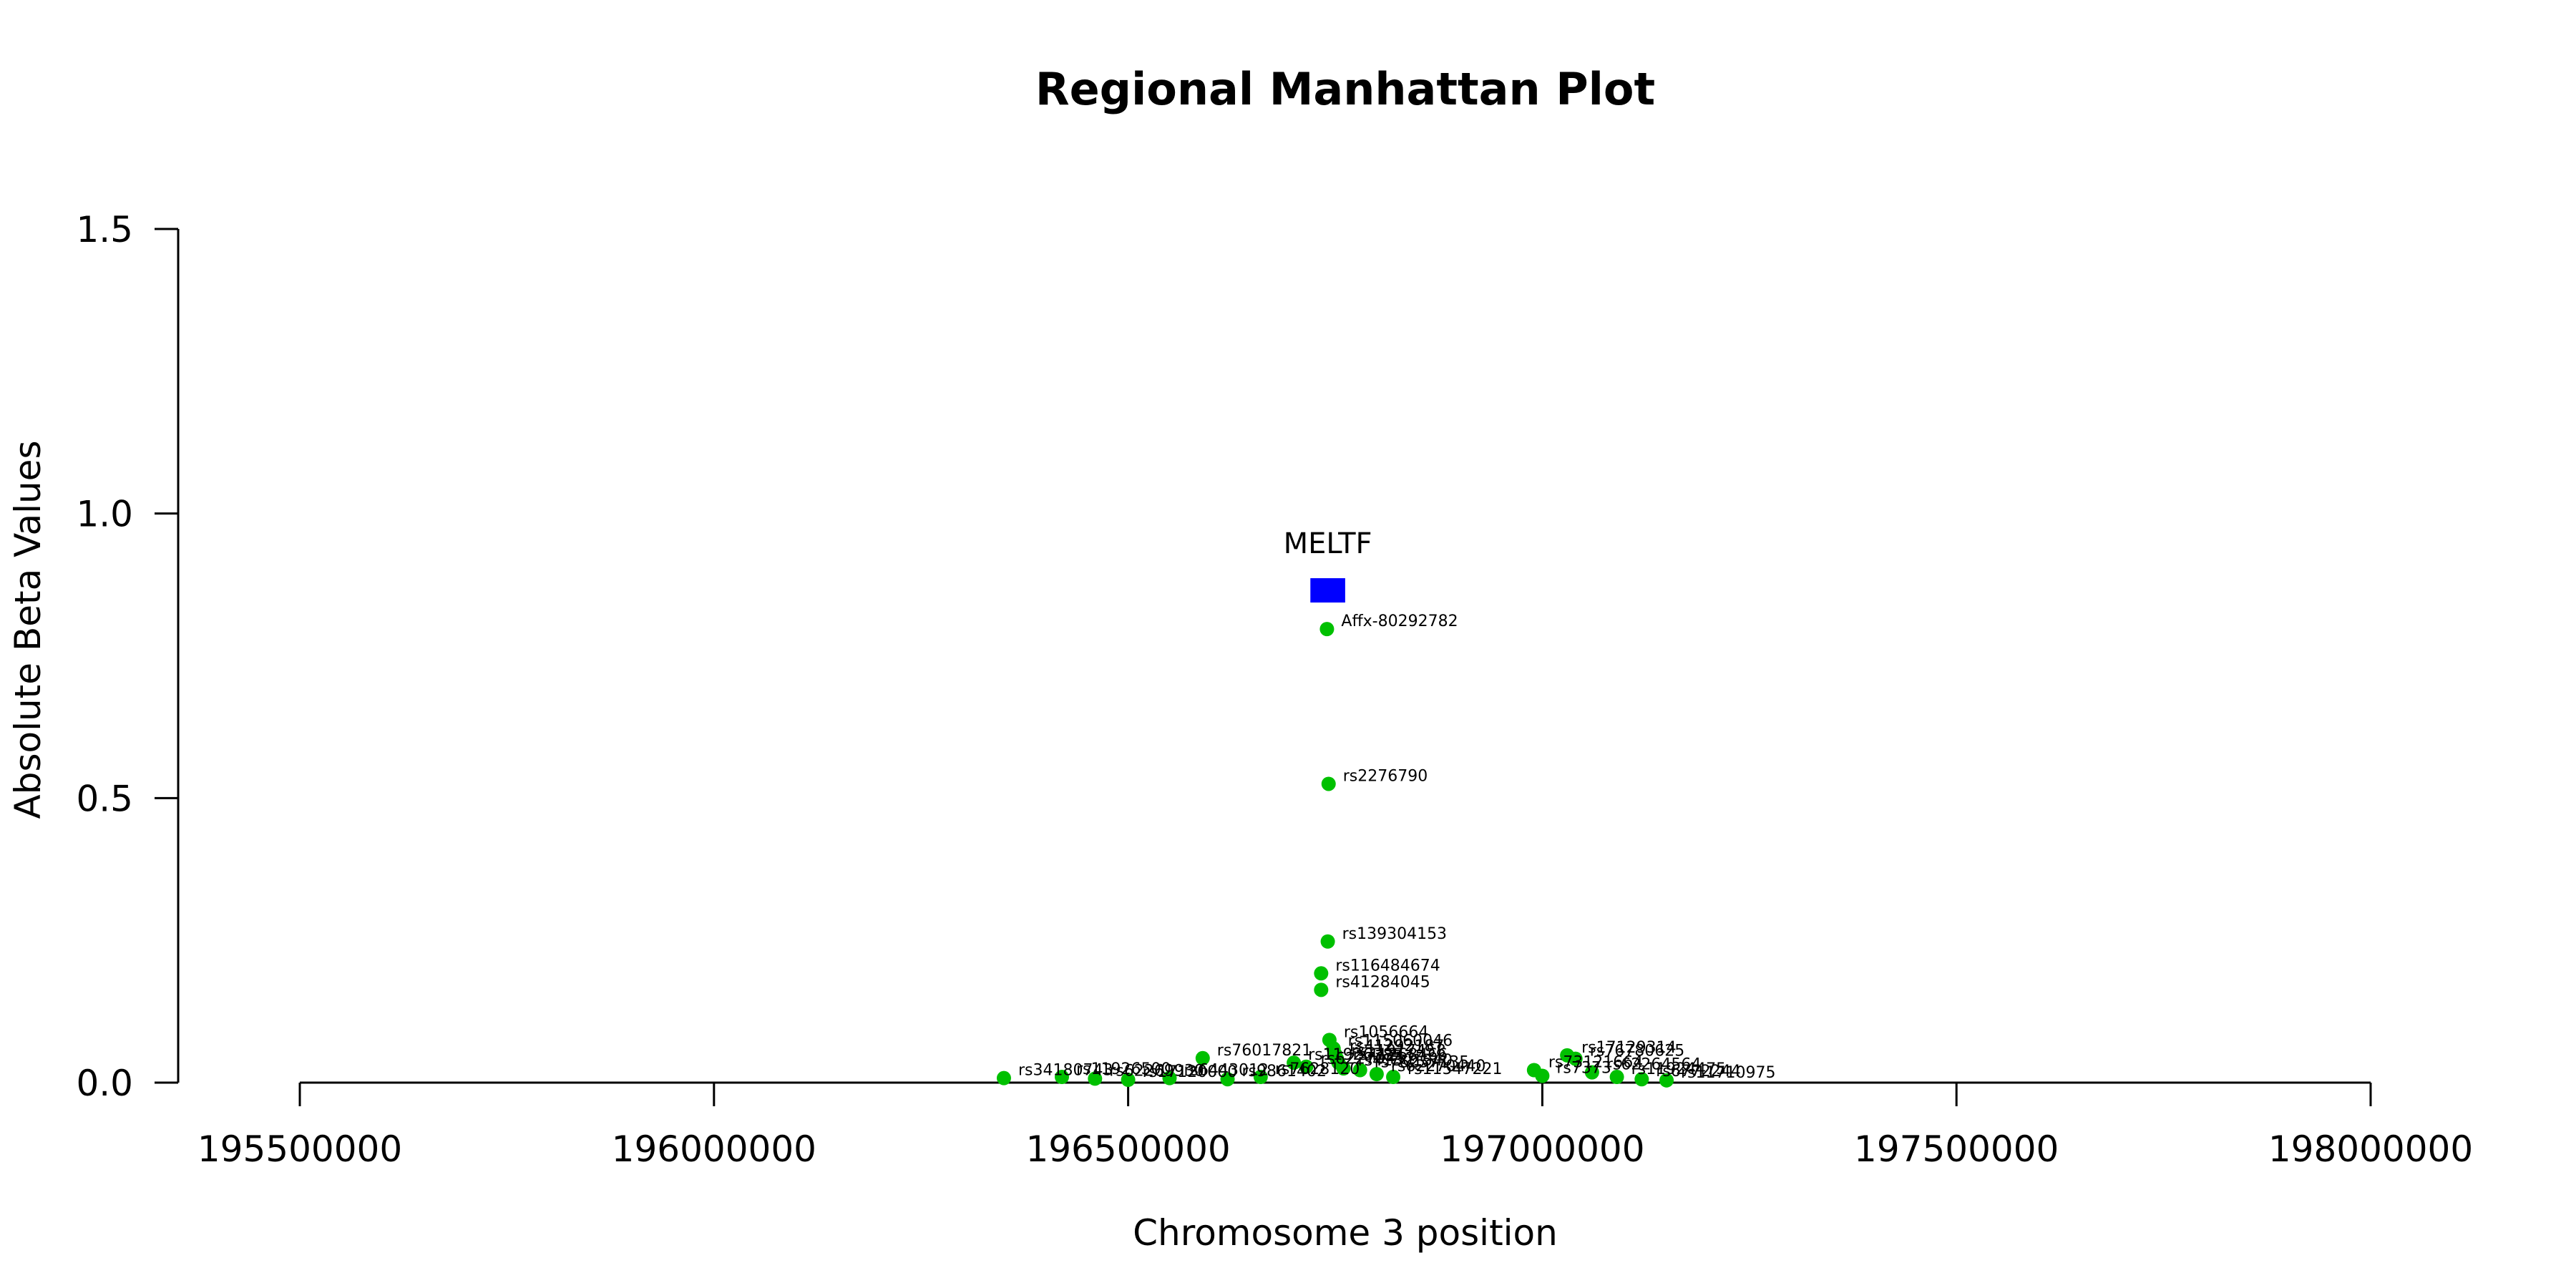  Describe the element at coordinates (1399, 621) in the screenshot. I see `snp-label: Affx-80292782` at that location.